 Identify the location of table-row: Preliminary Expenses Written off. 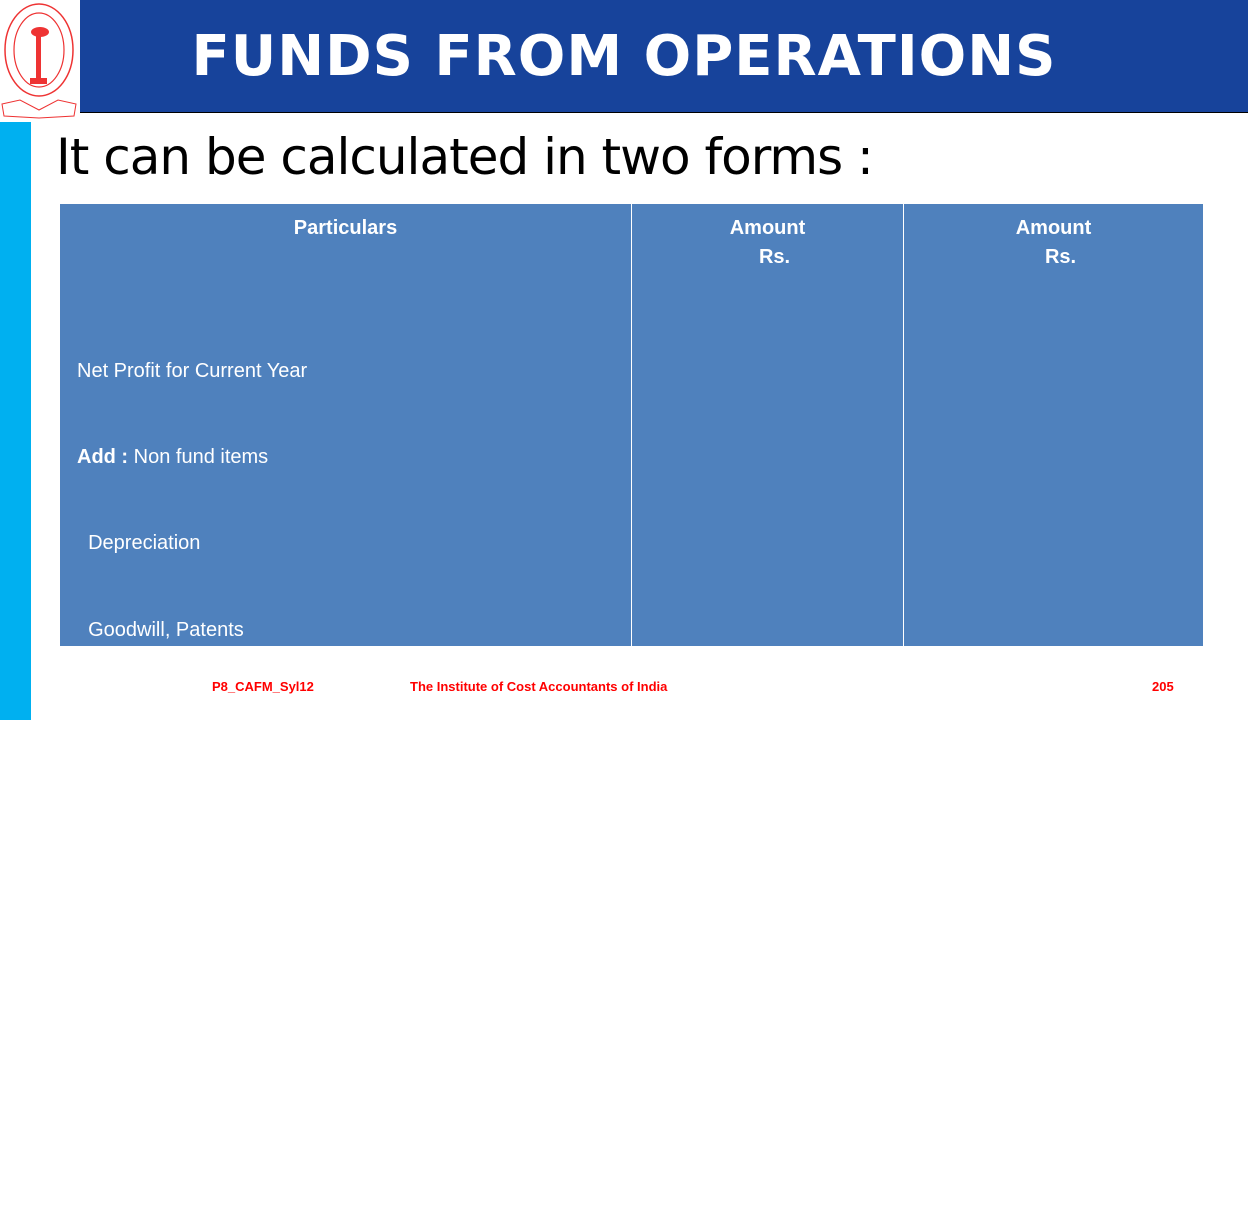
(290, 716).